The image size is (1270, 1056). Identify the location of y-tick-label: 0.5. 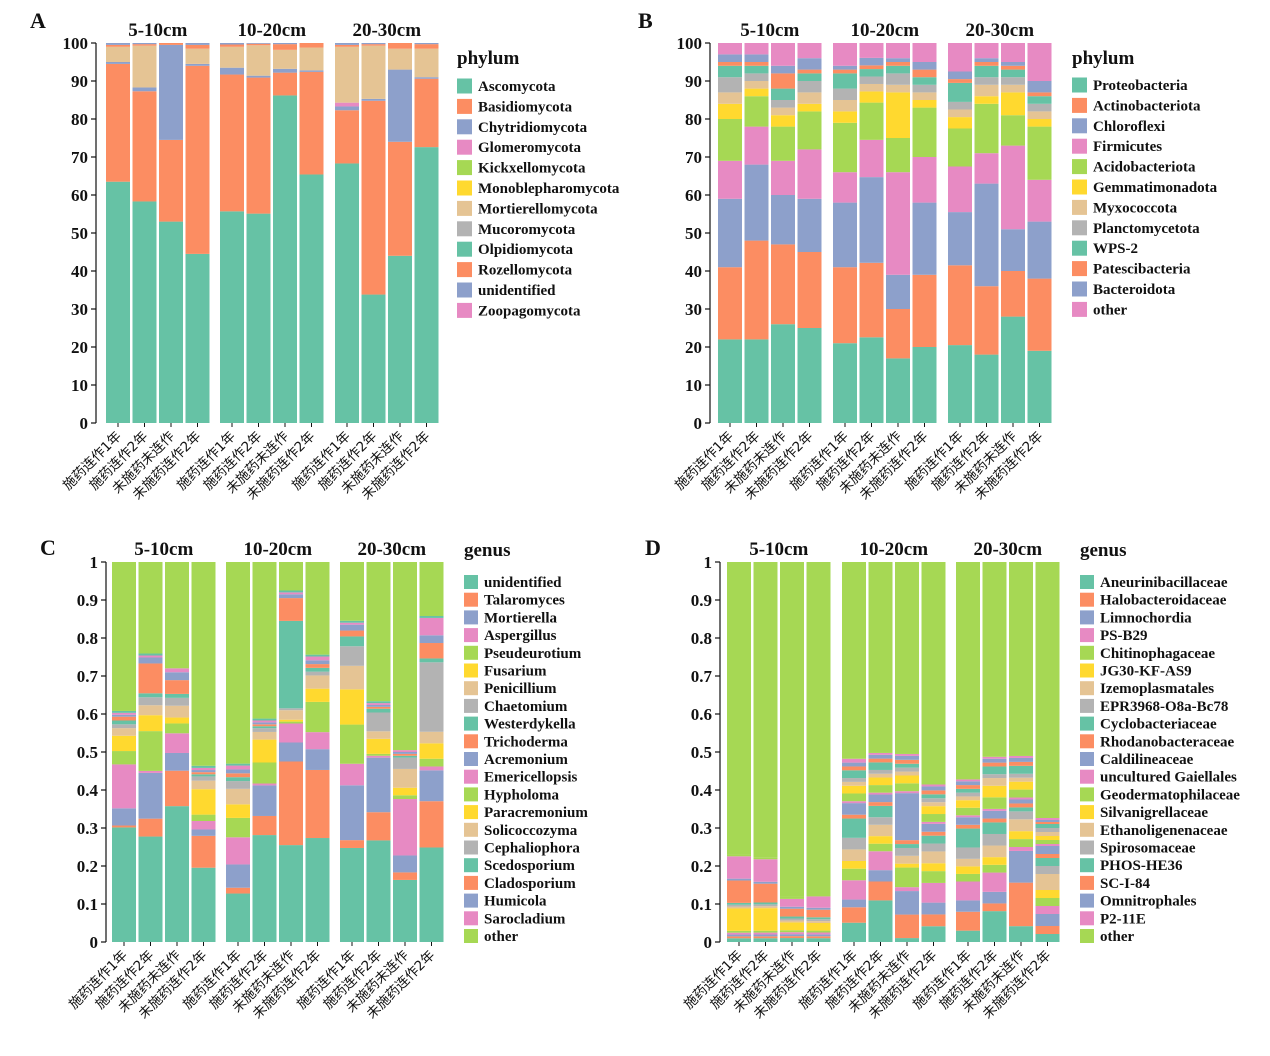
(701, 752).